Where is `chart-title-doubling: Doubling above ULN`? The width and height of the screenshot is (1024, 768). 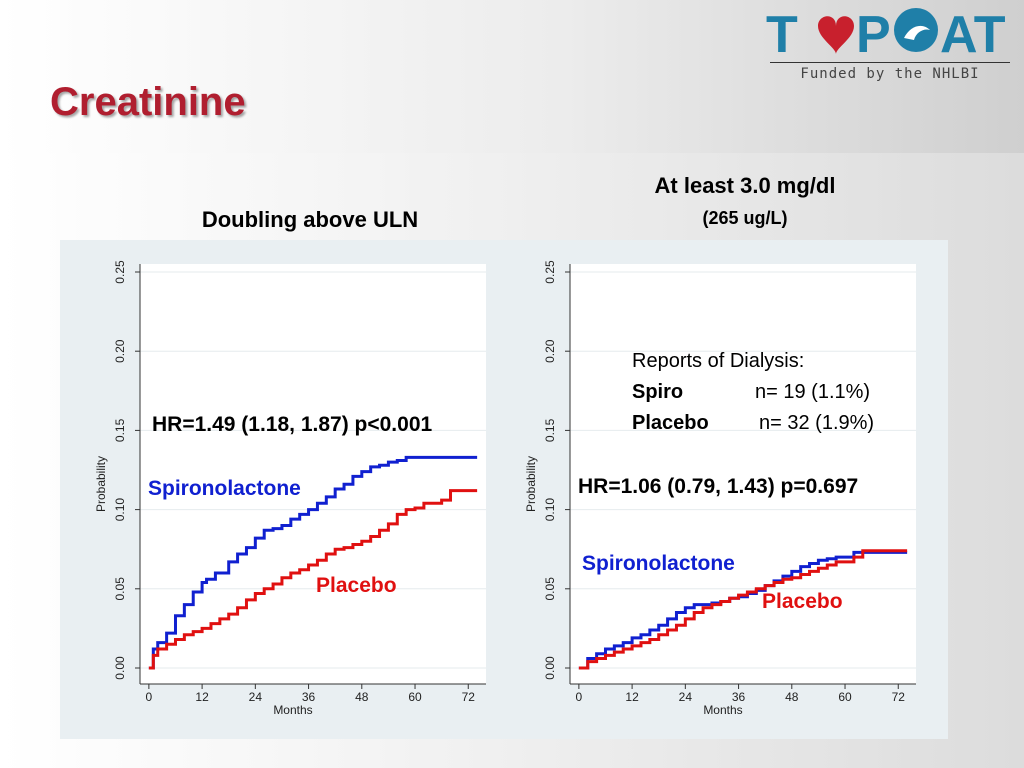 chart-title-doubling: Doubling above ULN is located at coordinates (310, 219).